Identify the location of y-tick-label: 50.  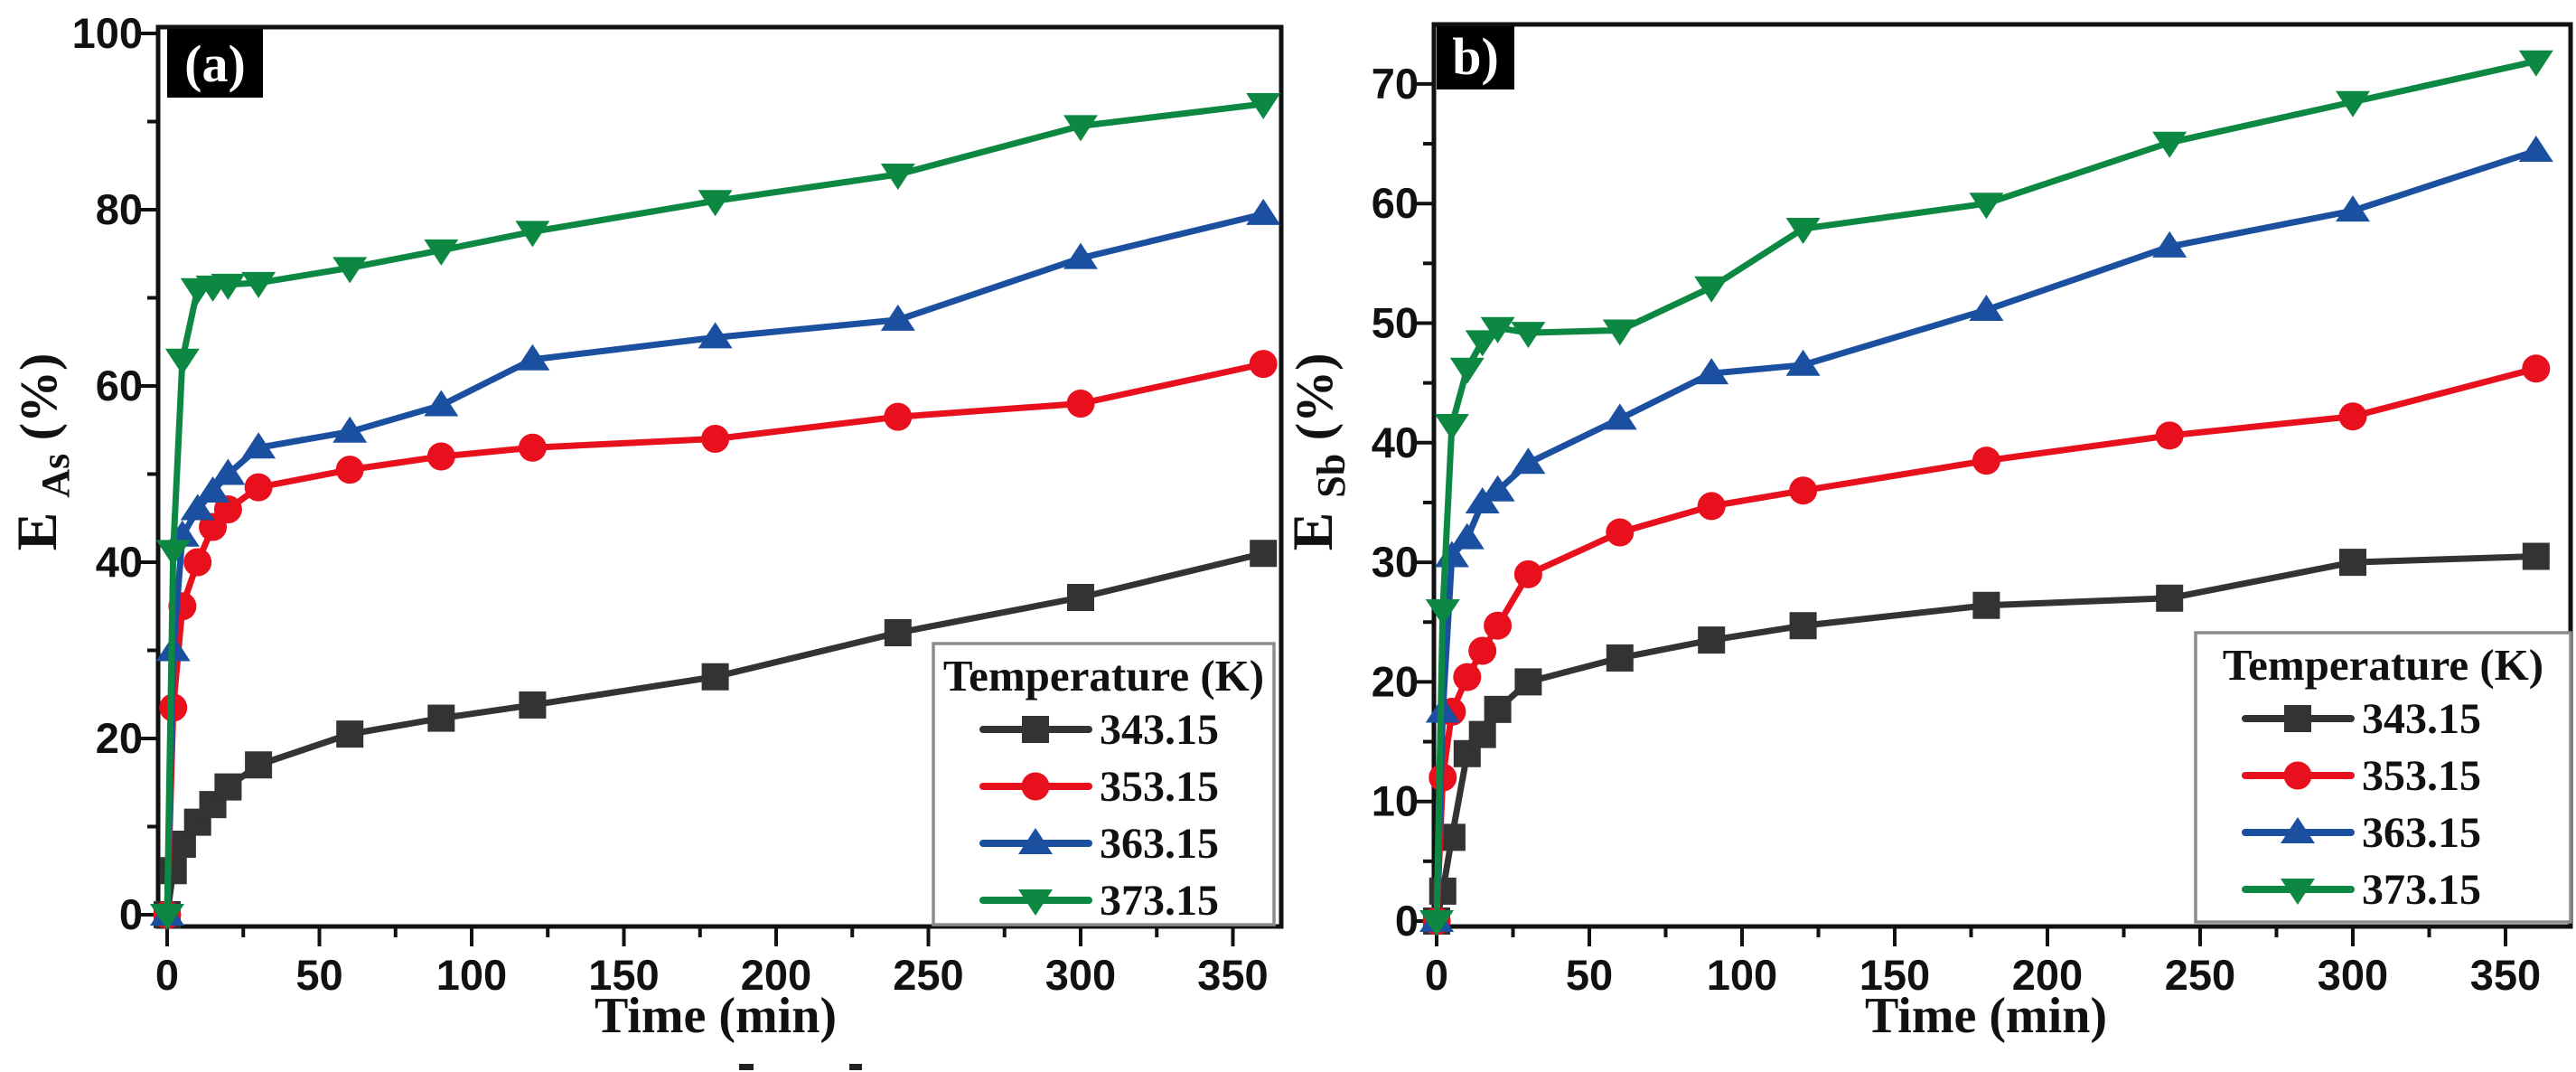
(1395, 323).